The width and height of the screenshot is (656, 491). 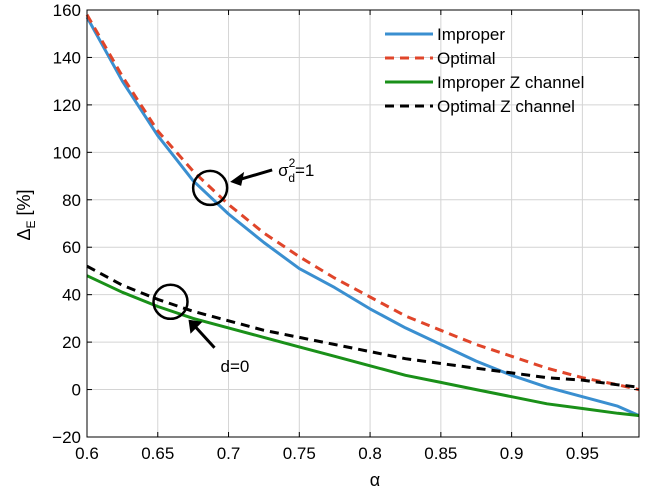 I want to click on x-axis-label: α, so click(x=375, y=480).